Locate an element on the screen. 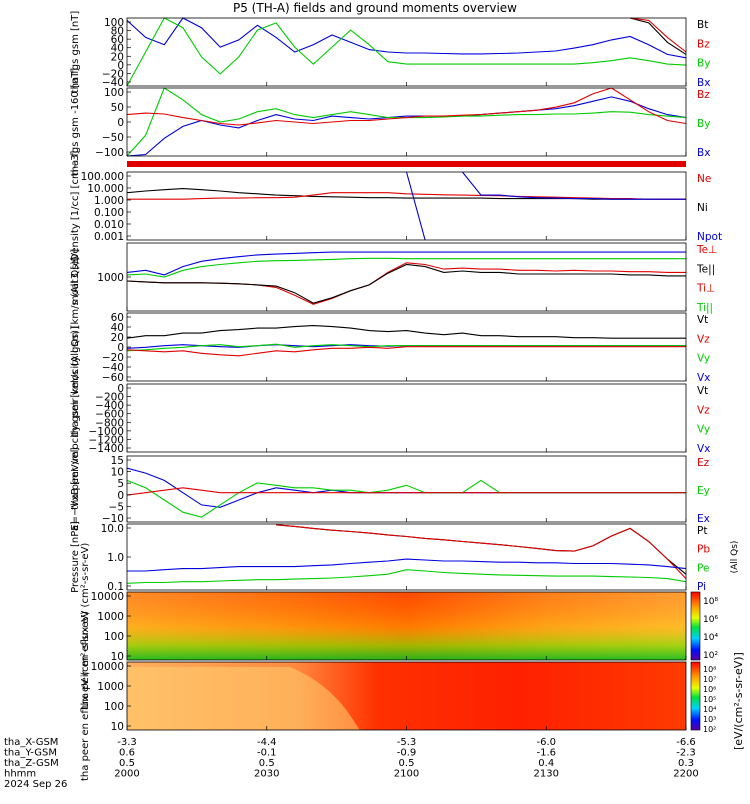 Image resolution: width=750 pixels, height=804 pixels. y-tick-label: 10000 is located at coordinates (107, 667).